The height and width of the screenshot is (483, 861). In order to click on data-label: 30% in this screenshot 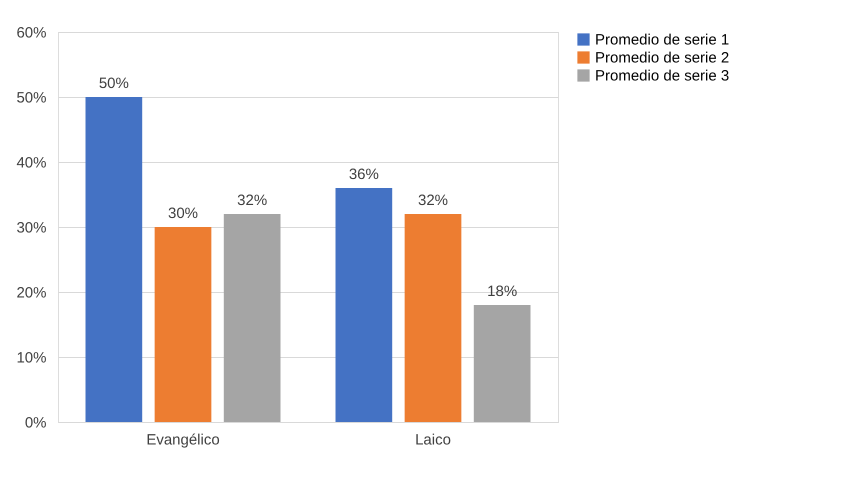, I will do `click(183, 213)`.